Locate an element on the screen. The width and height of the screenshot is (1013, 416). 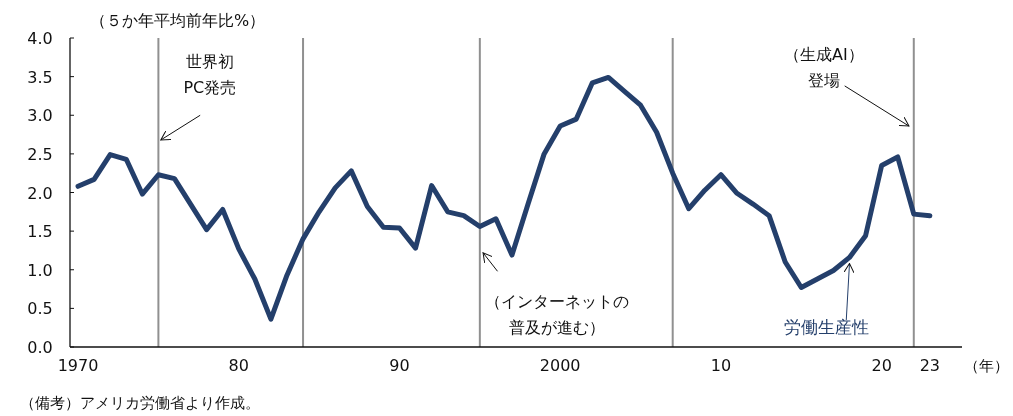
x-tick-label: 20 is located at coordinates (881, 365).